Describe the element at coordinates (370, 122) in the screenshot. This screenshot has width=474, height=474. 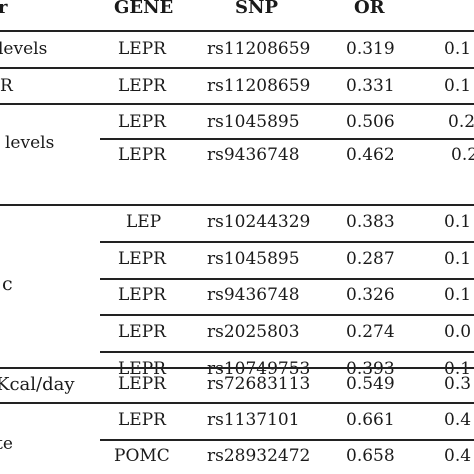
I see `or-cell: 0.506` at that location.